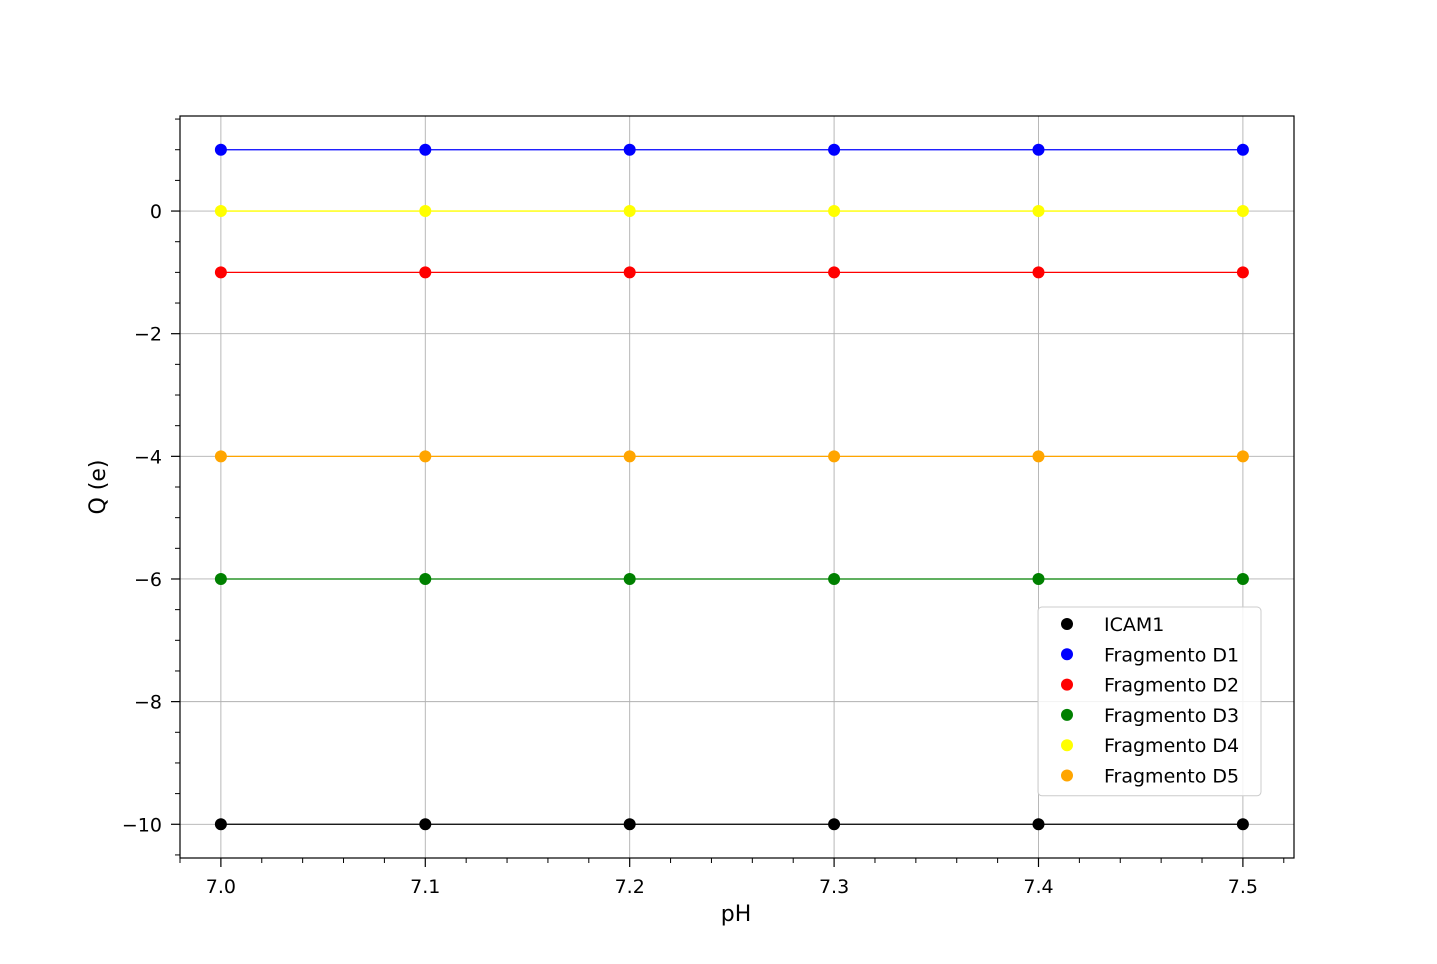 This screenshot has height=964, width=1437. I want to click on x-tick-label: 7.3, so click(834, 887).